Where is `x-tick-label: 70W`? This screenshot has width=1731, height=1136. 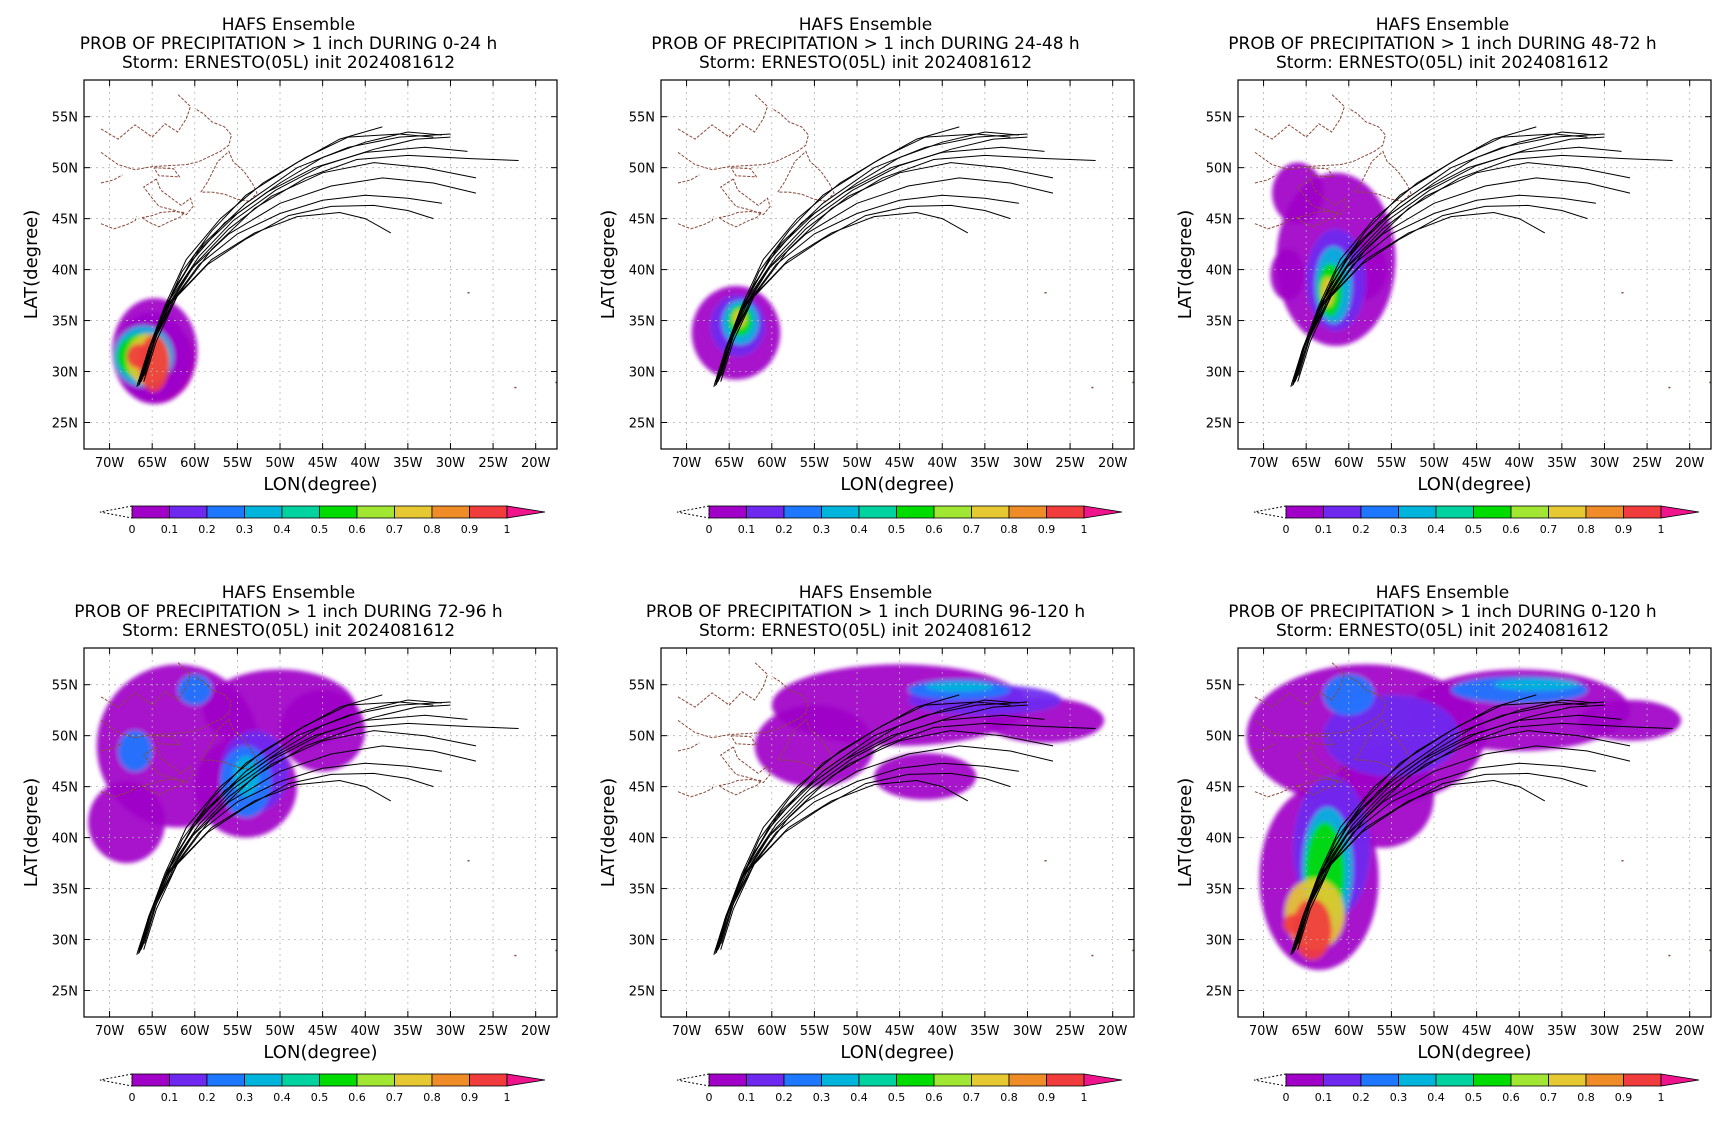
x-tick-label: 70W is located at coordinates (110, 463).